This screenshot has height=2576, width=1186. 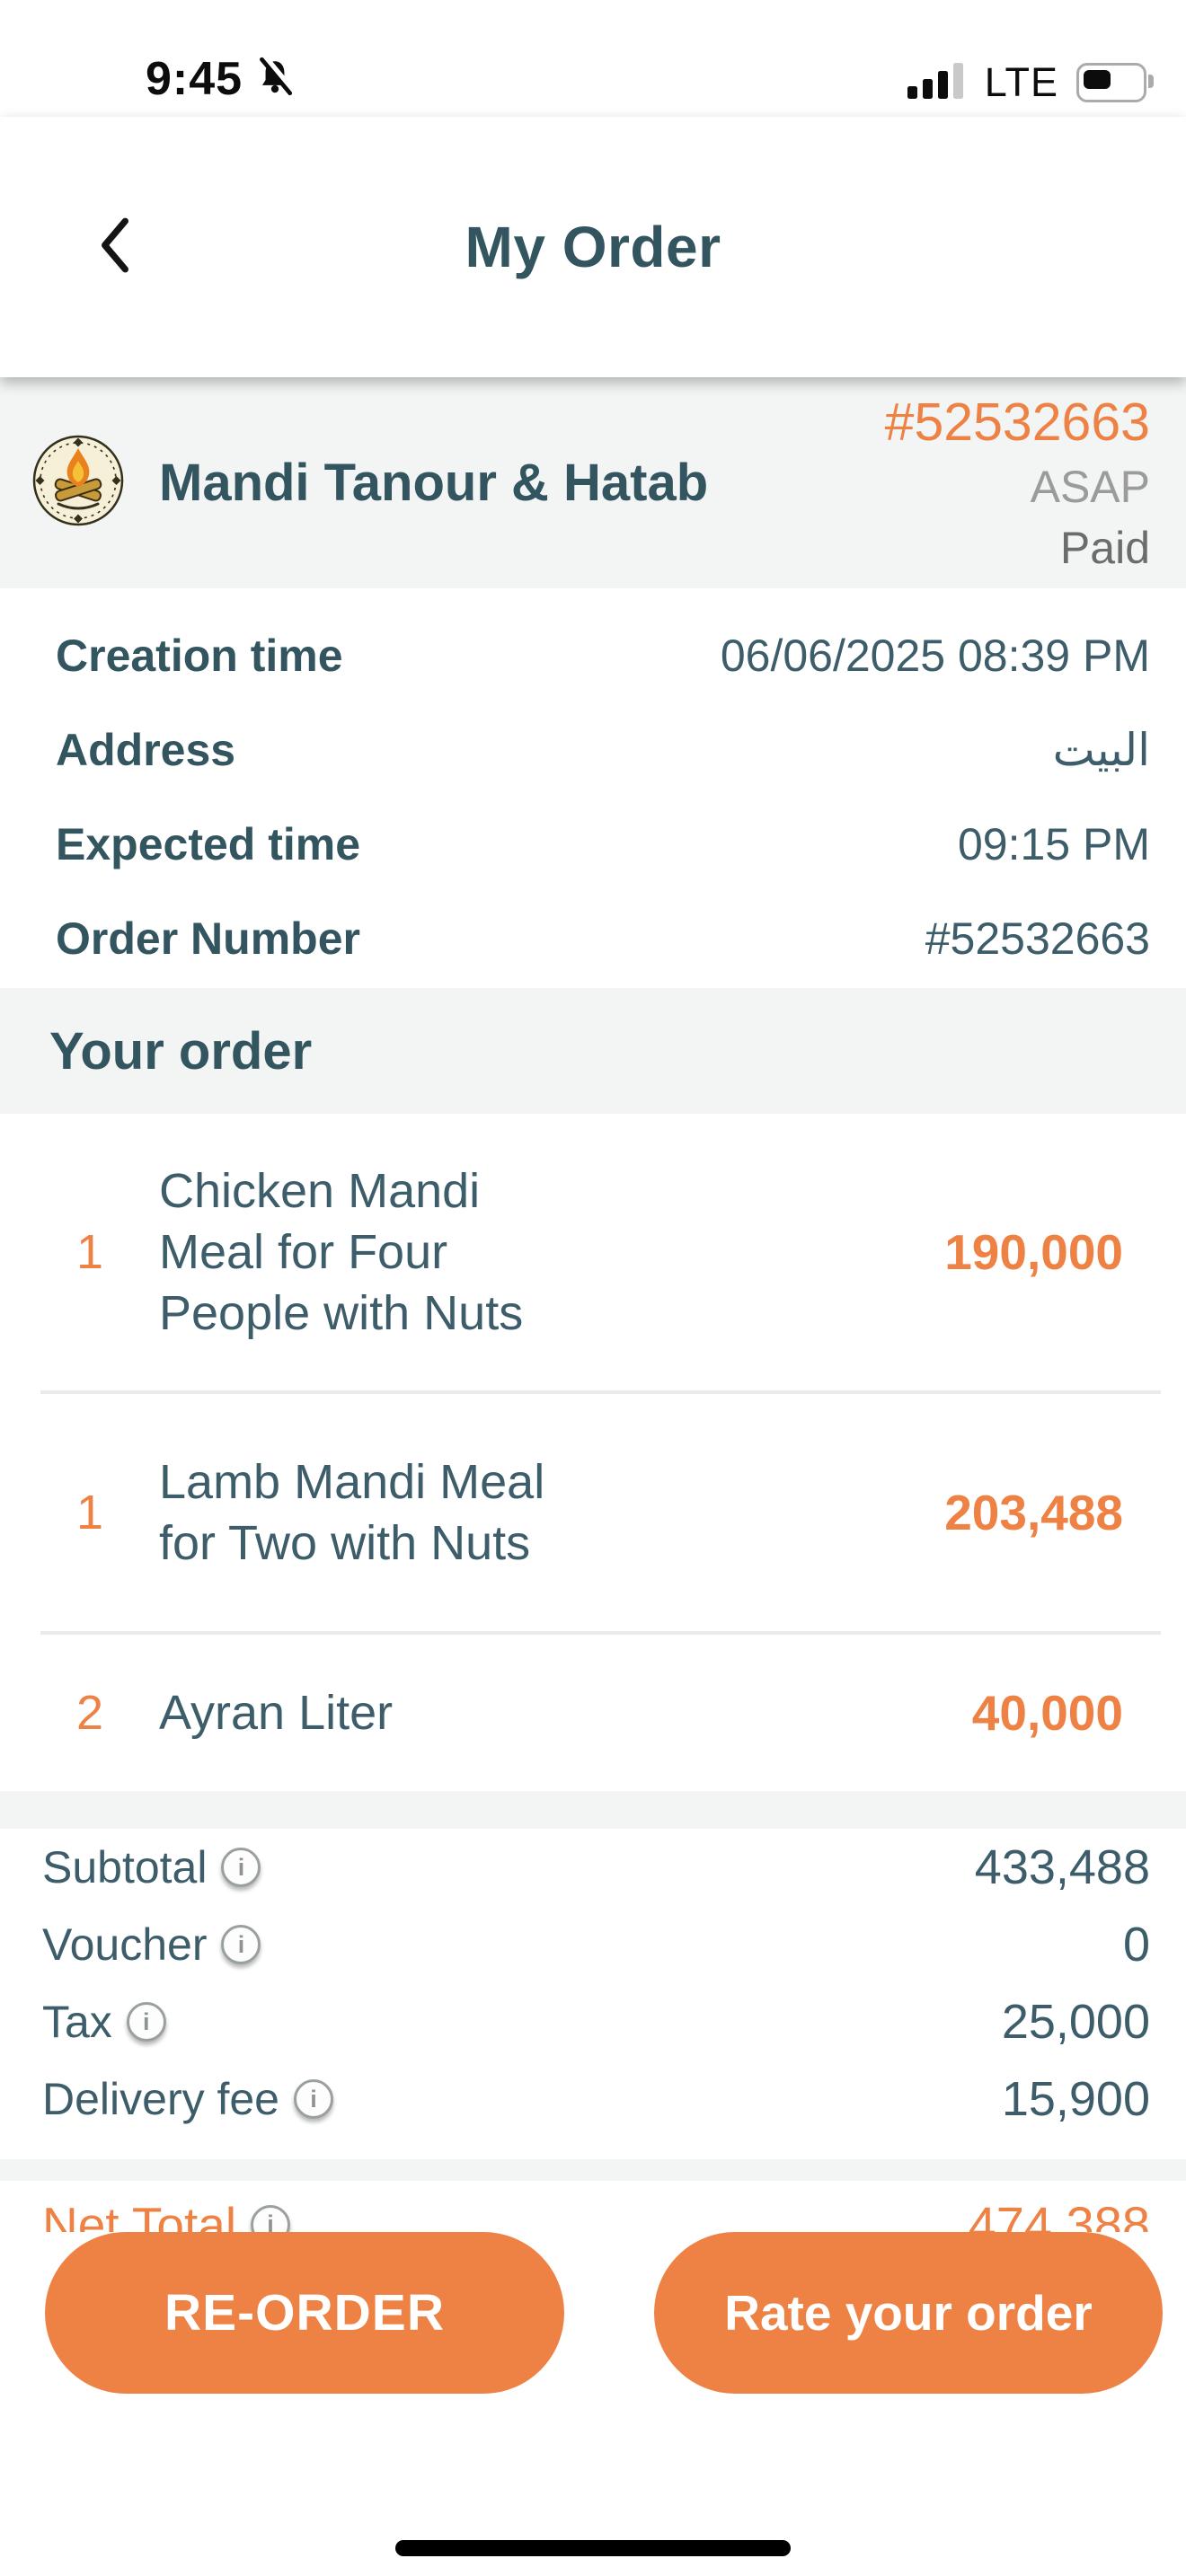 I want to click on total-label: Voucher i, so click(x=151, y=1945).